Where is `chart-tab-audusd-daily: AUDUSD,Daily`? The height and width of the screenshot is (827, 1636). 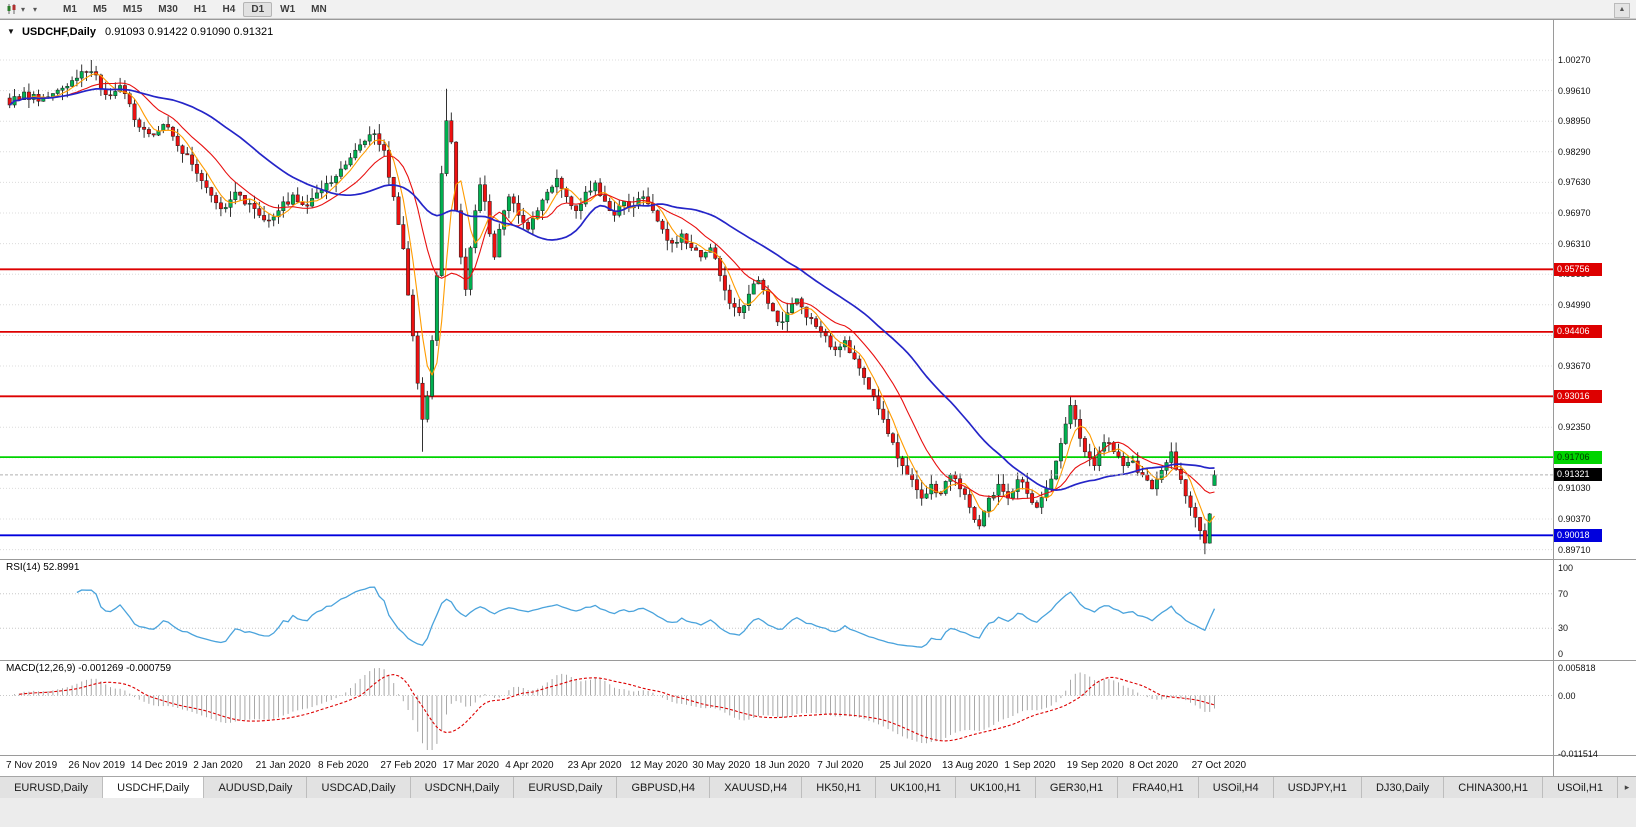
chart-tab-audusd-daily: AUDUSD,Daily is located at coordinates (256, 787).